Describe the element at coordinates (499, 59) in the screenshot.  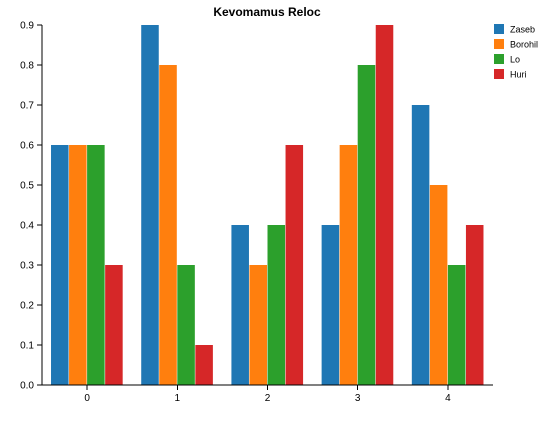
I see `legend-swatch-lo` at that location.